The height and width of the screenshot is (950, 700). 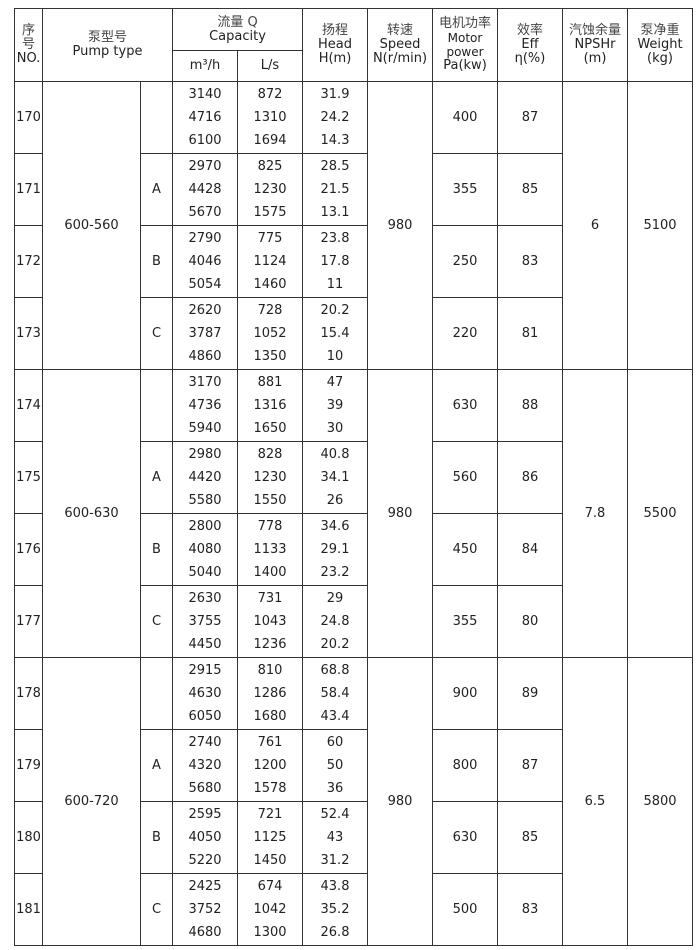 I want to click on header-capacity: 流量 Q Capacity, so click(x=237, y=29).